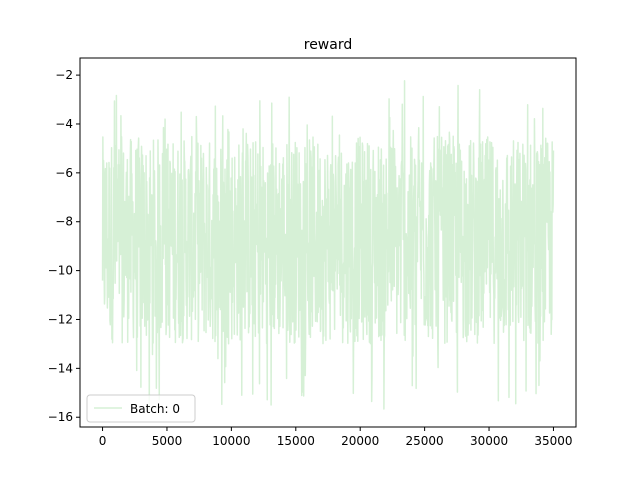  Describe the element at coordinates (155, 409) in the screenshot. I see `legend-label-batch-0: Batch: 0` at that location.